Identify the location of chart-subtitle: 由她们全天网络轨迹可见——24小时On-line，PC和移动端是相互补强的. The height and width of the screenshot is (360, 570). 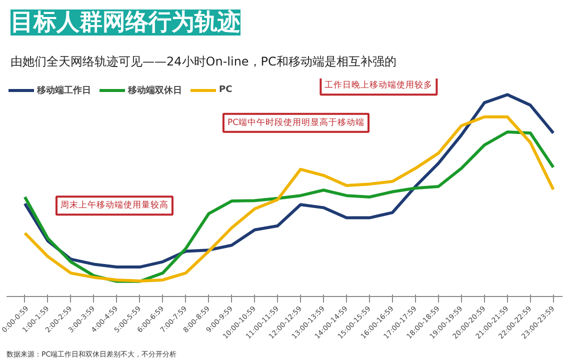
(203, 61).